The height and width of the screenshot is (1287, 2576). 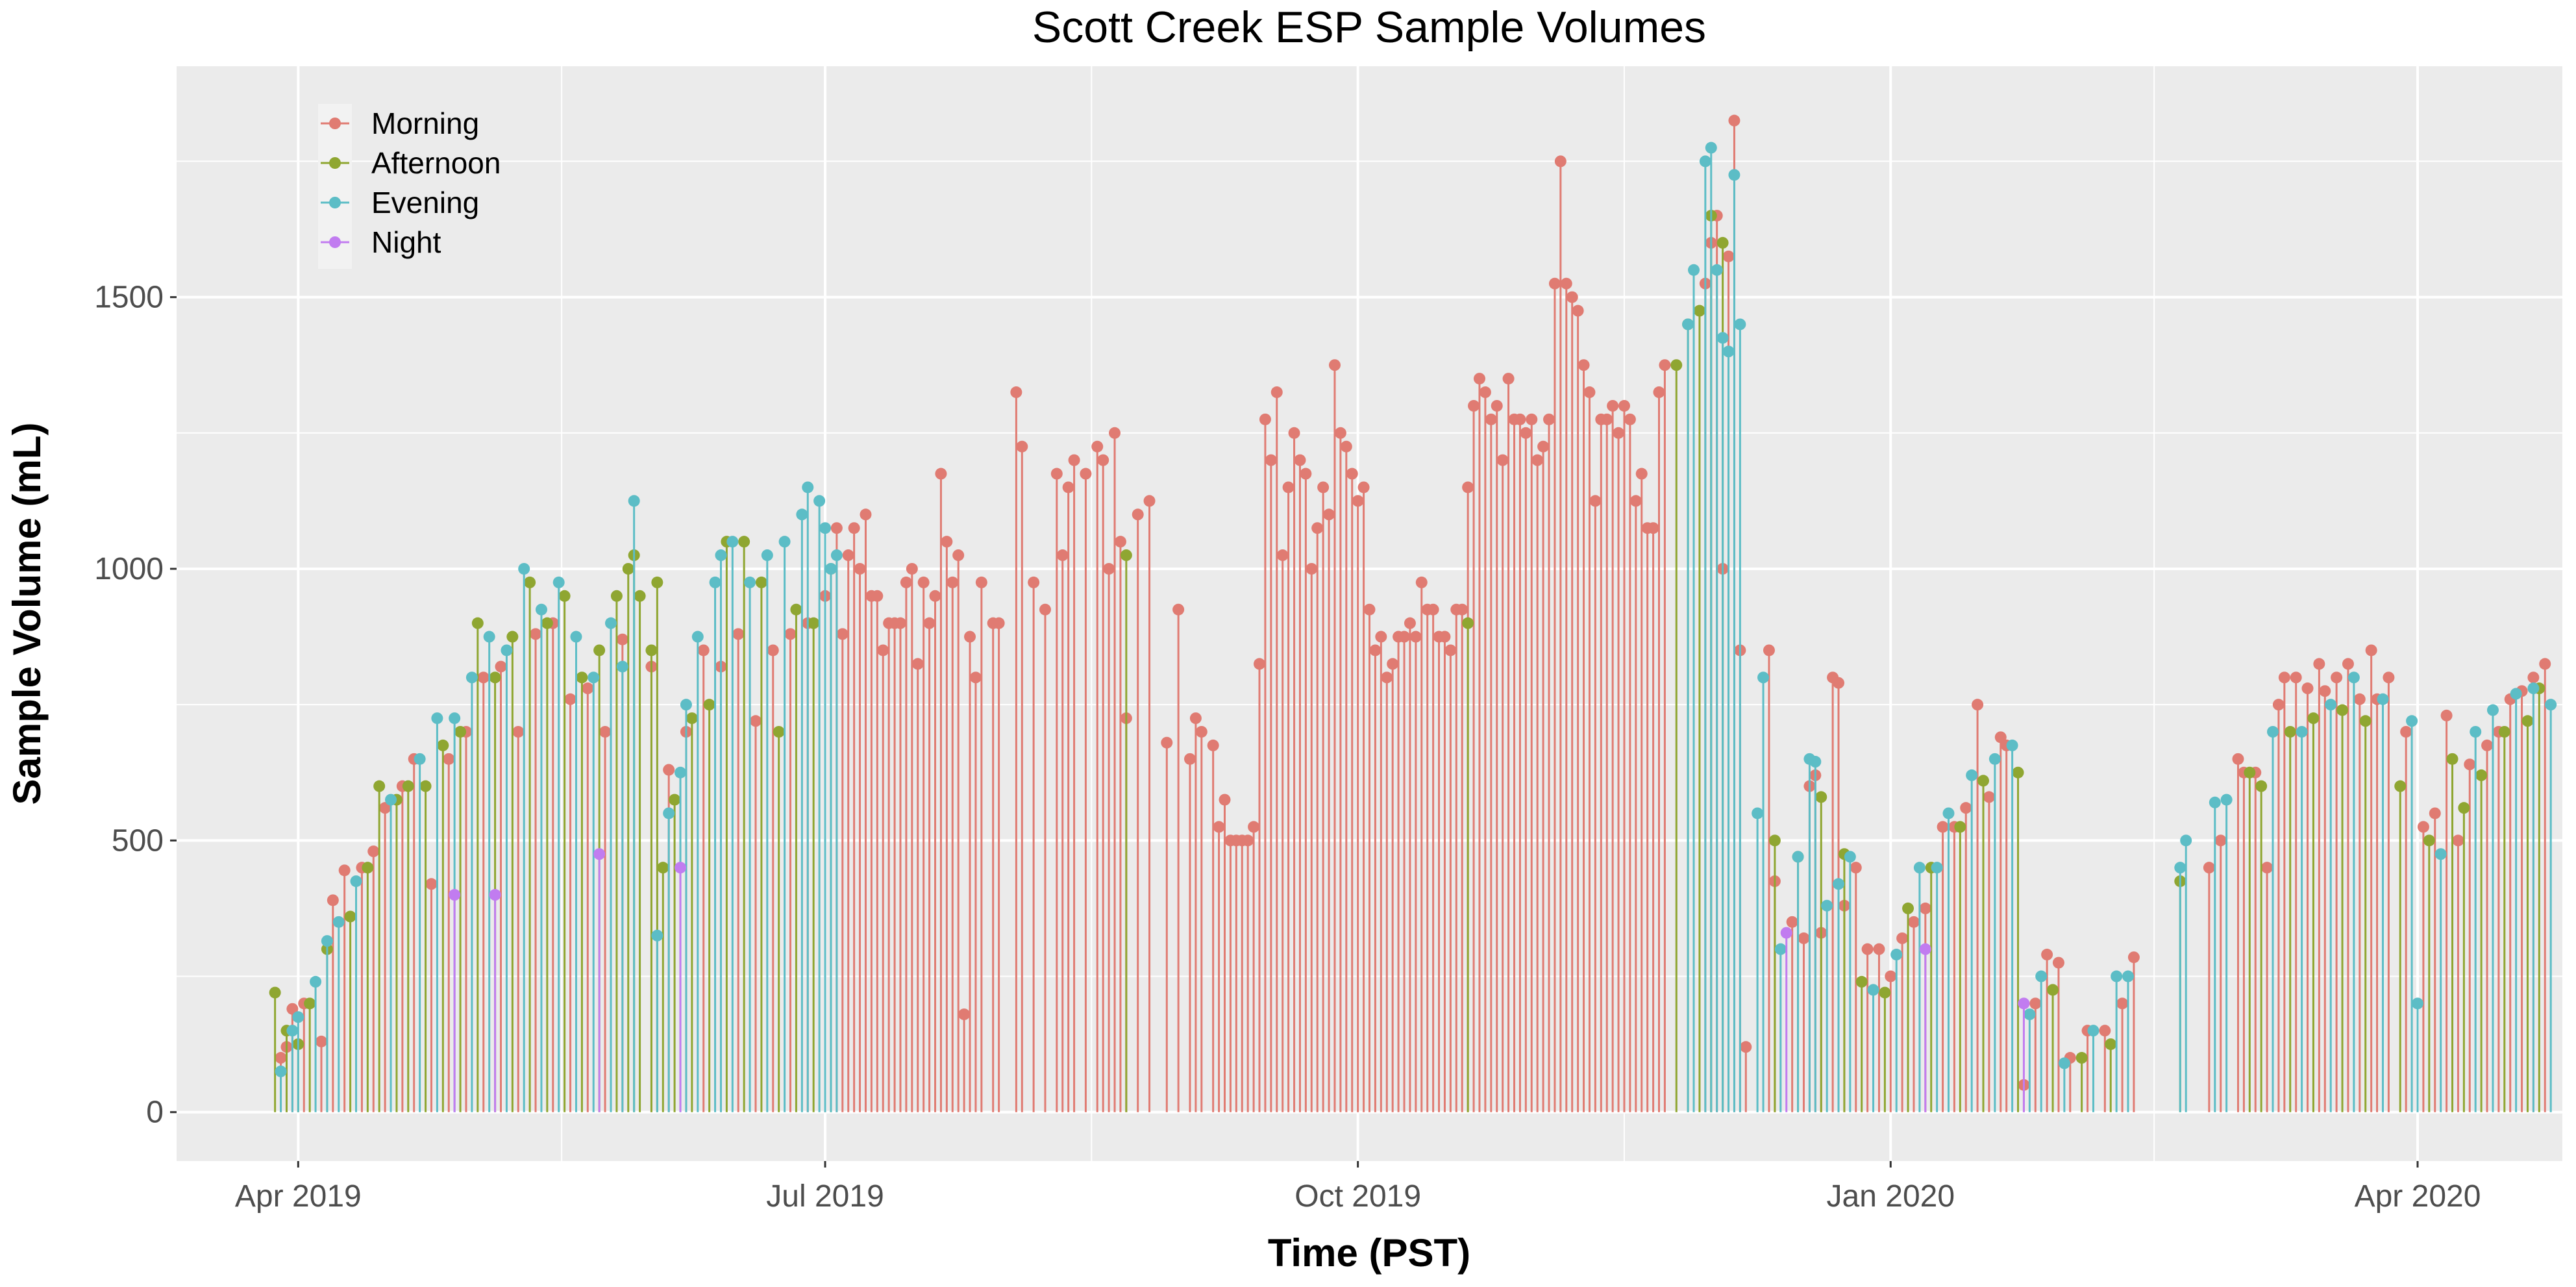 What do you see at coordinates (129, 569) in the screenshot?
I see `y-tick-label: 1000` at bounding box center [129, 569].